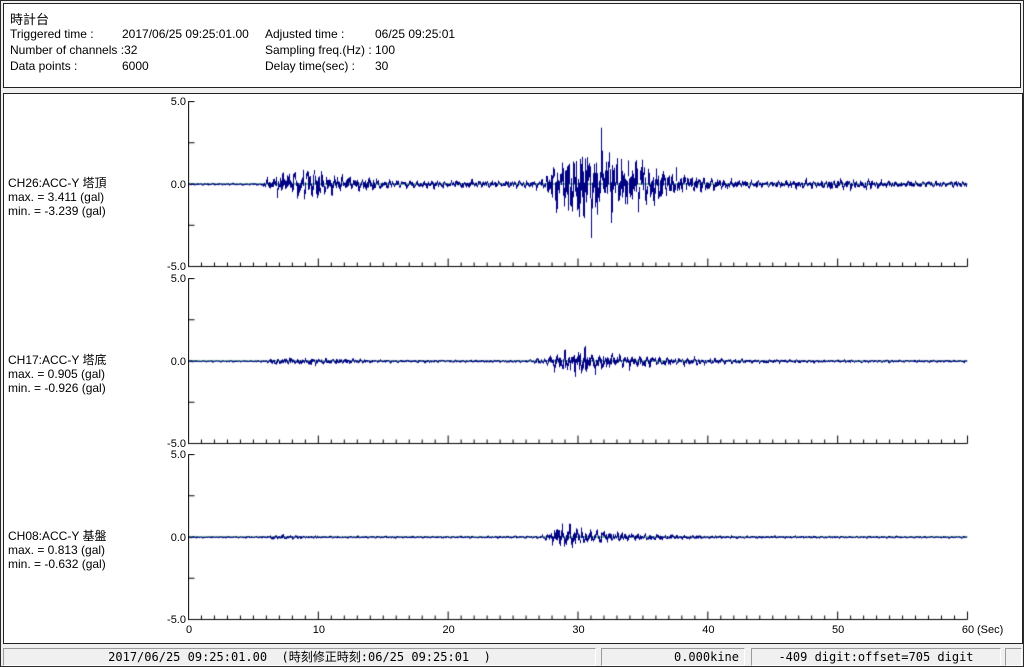  I want to click on field-label: Data points :, so click(44, 66).